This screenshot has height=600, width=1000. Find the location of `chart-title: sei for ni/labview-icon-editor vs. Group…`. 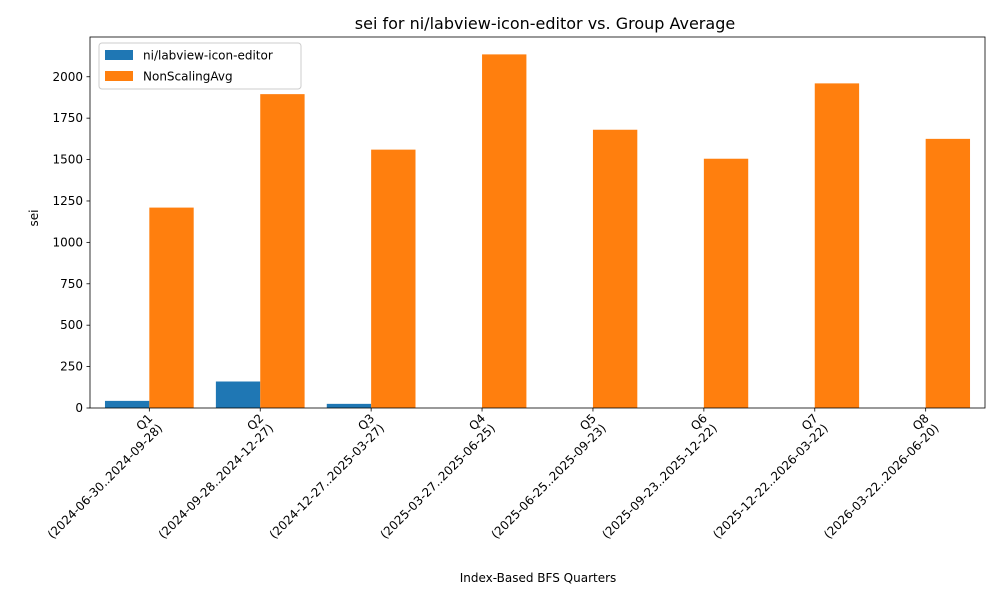

chart-title: sei for ni/labview-icon-editor vs. Group… is located at coordinates (545, 23).